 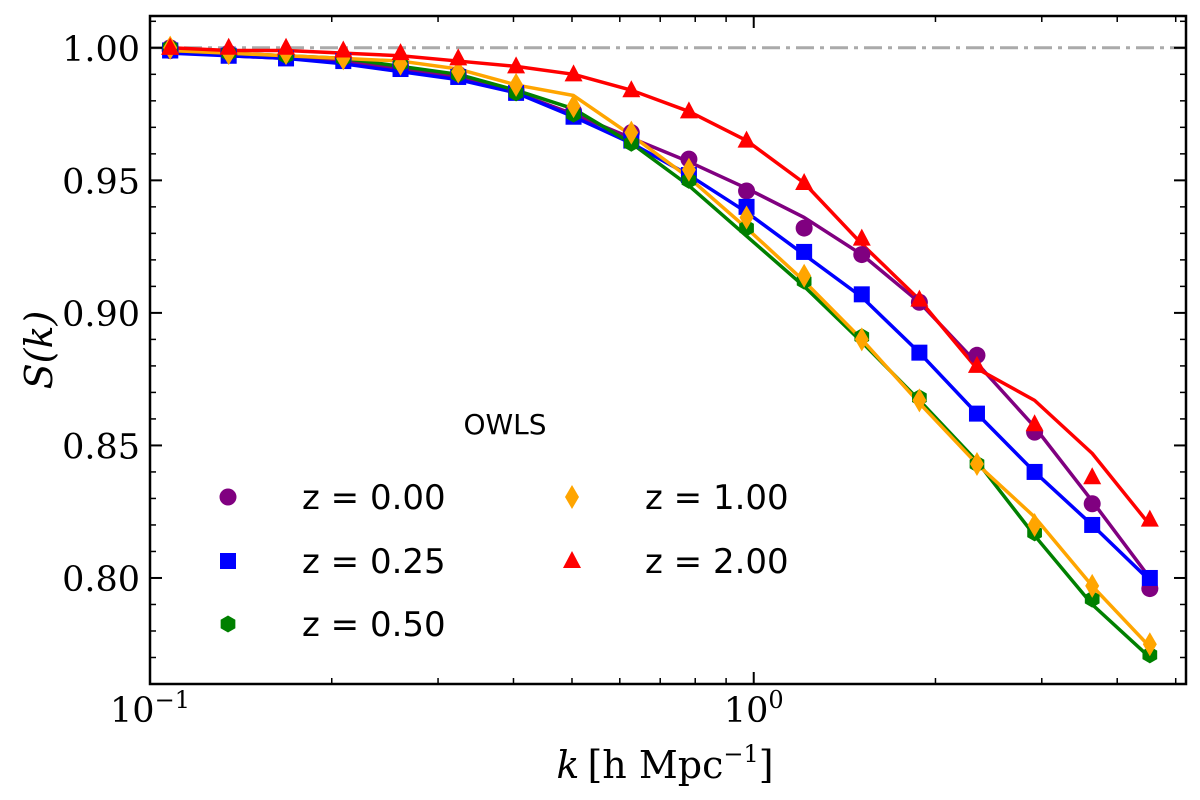 What do you see at coordinates (717, 562) in the screenshot?
I see `legend-label-z-2-00: z = 2.00` at bounding box center [717, 562].